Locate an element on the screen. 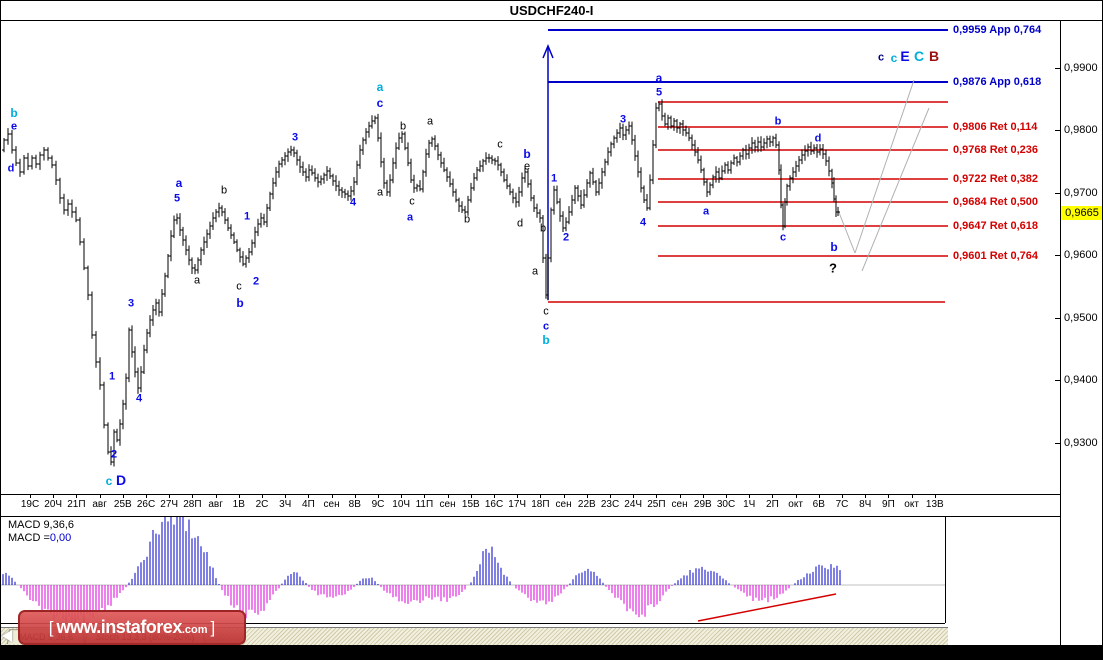 This screenshot has height=660, width=1103. macd-bottom-border is located at coordinates (472, 623).